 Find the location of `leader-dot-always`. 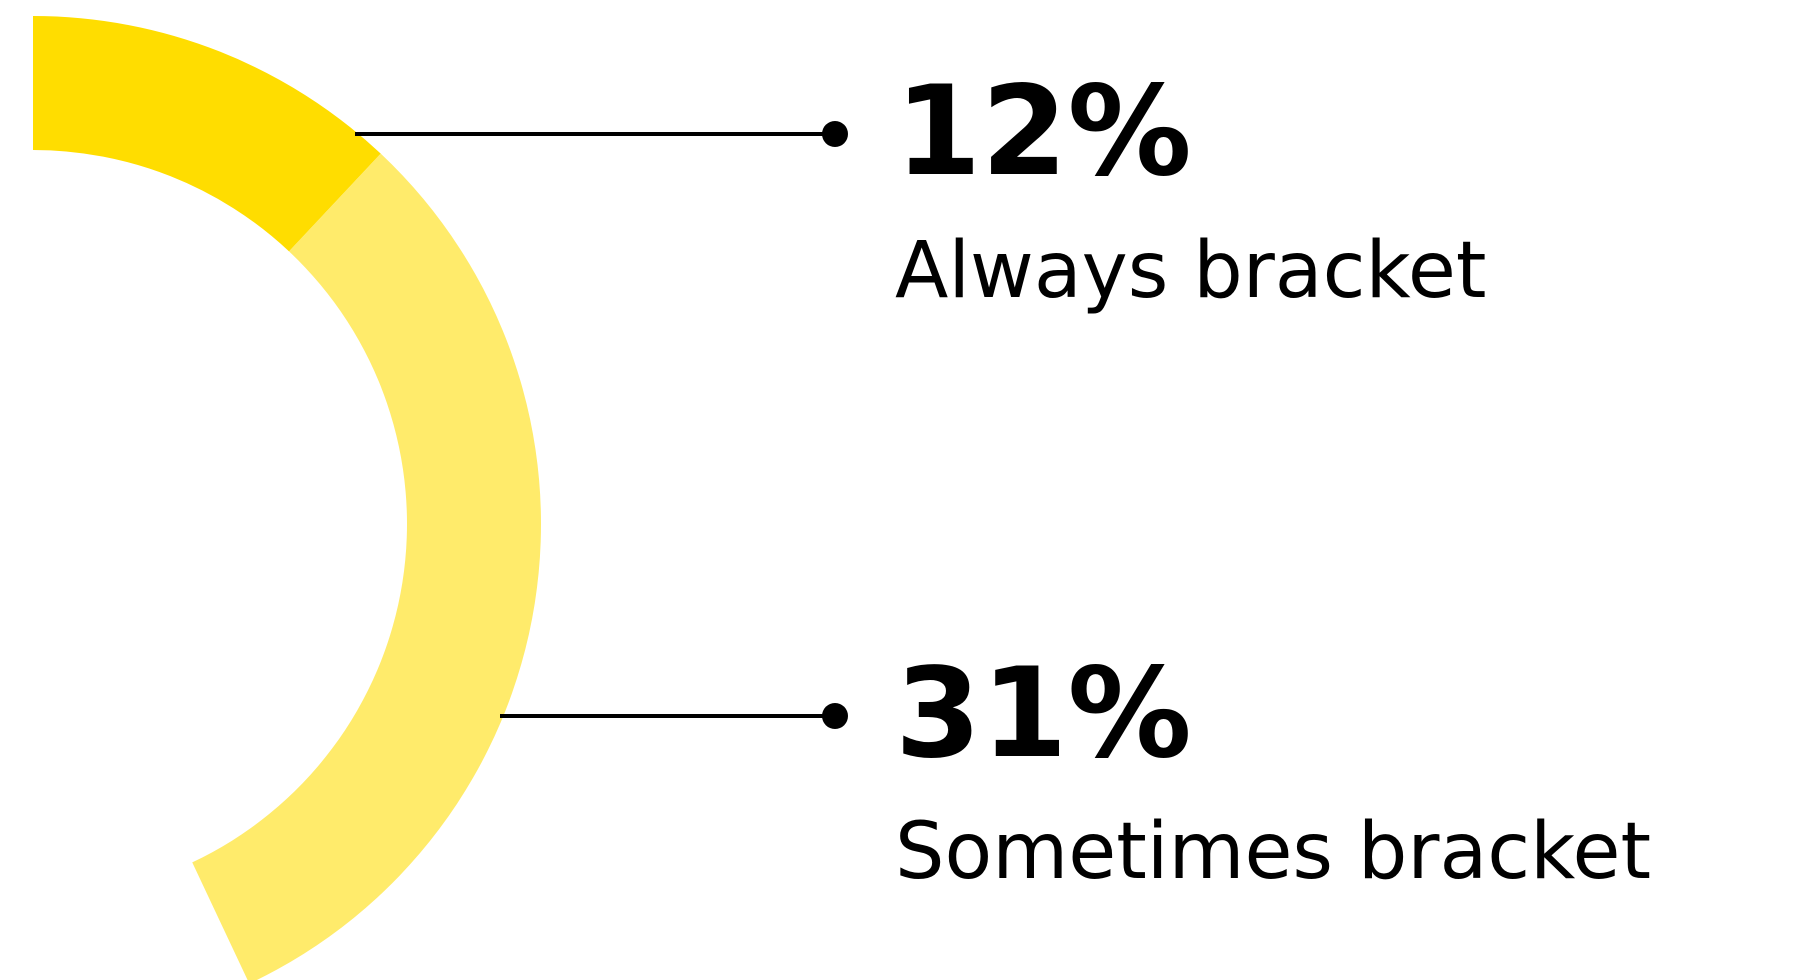

leader-dot-always is located at coordinates (835, 134).